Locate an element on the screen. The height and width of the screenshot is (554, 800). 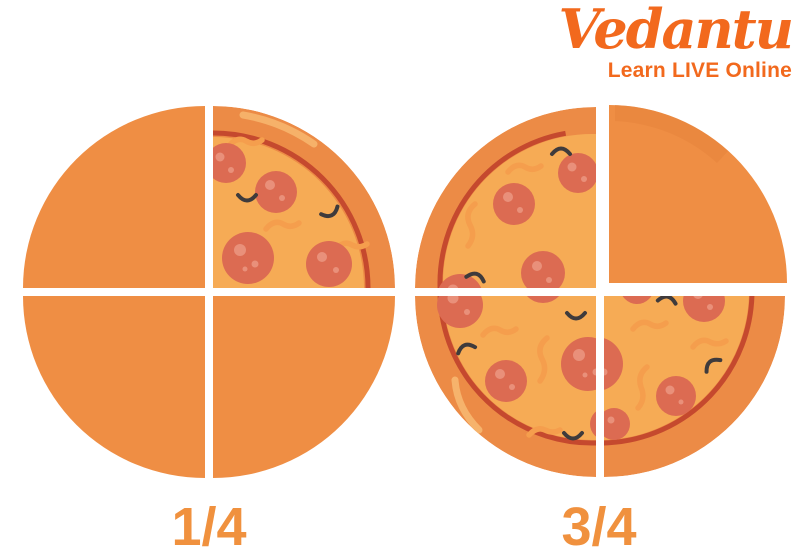
pepperoni-spots is located at coordinates (277, 212).